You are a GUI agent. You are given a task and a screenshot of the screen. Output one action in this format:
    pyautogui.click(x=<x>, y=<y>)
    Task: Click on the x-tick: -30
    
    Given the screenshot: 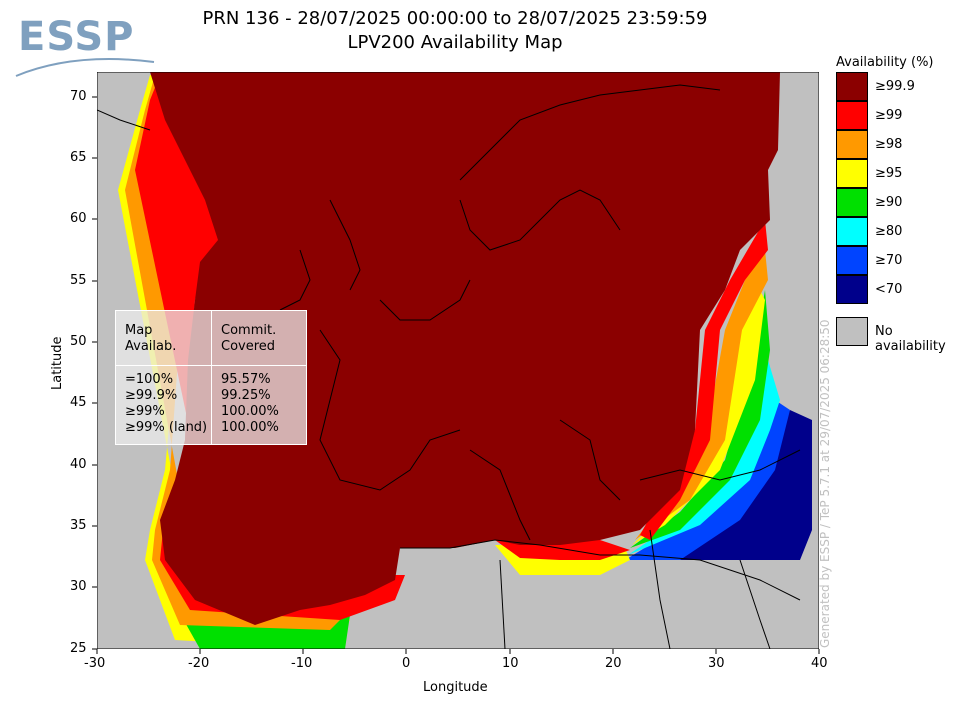 What is the action you would take?
    pyautogui.click(x=95, y=663)
    